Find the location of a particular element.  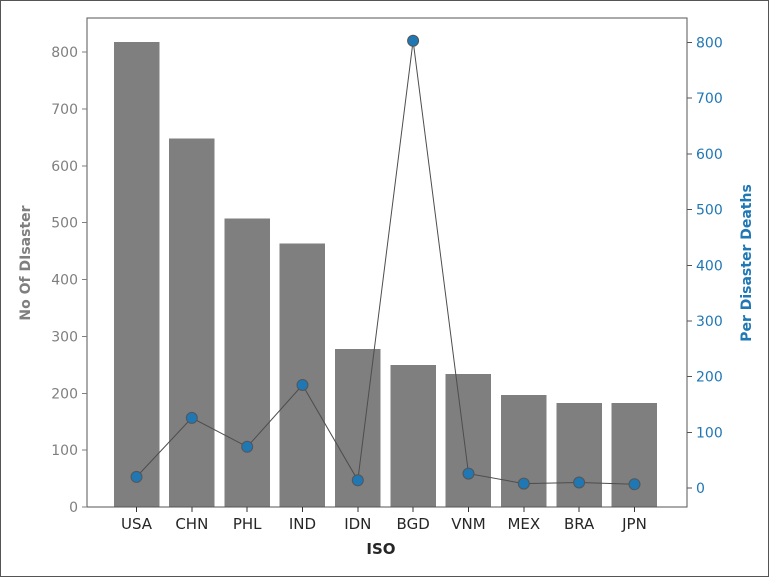

right-tick-label-300: 300 is located at coordinates (709, 322).